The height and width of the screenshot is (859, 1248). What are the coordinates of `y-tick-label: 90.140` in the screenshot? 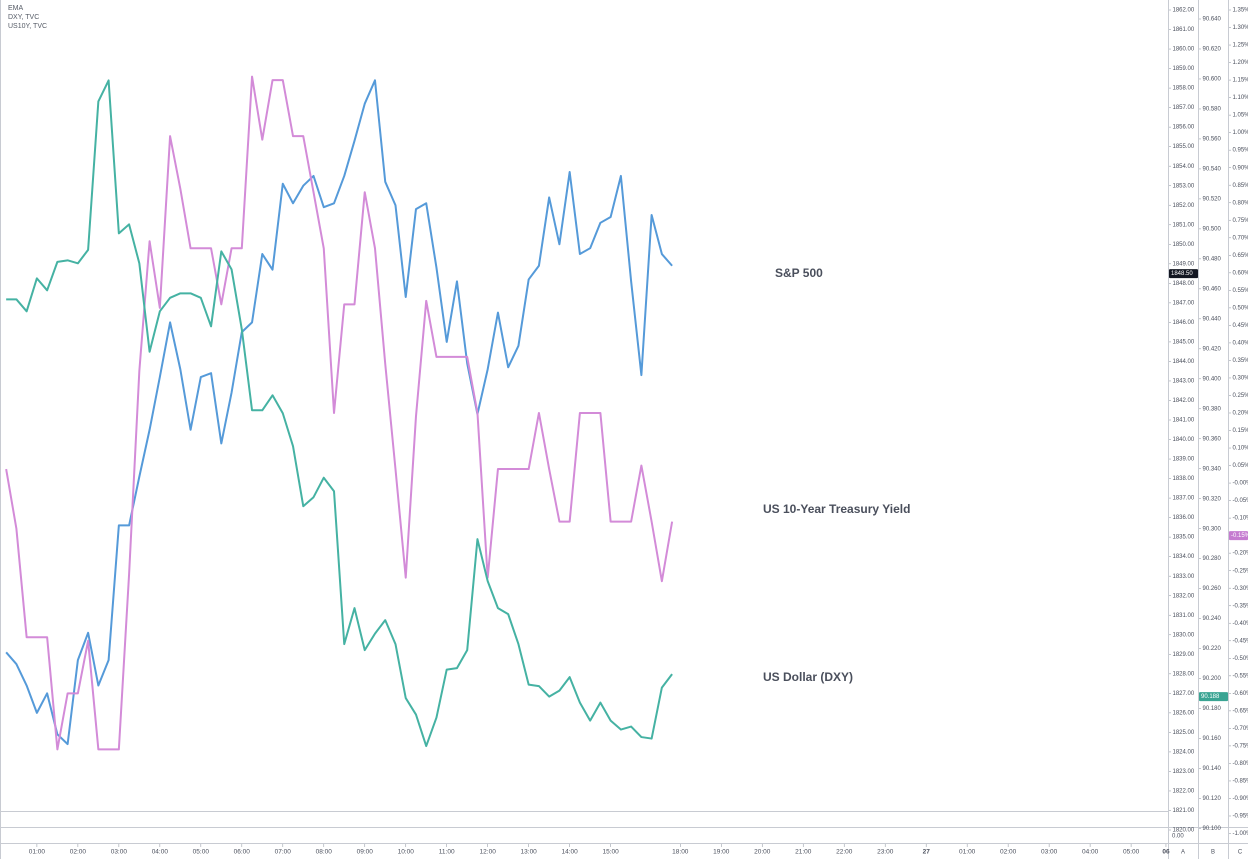 It's located at (1212, 769).